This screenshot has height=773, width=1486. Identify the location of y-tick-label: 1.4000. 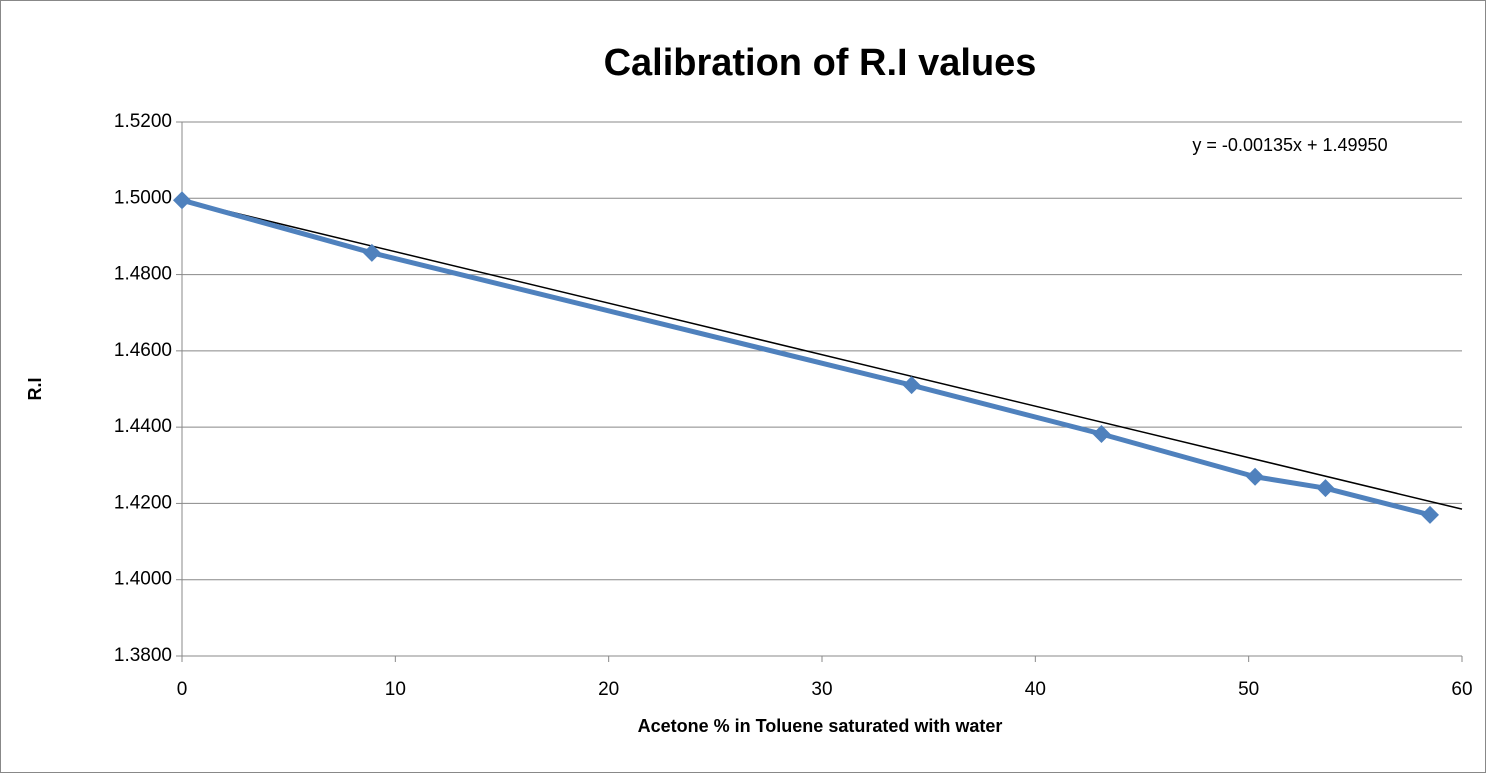
(143, 579).